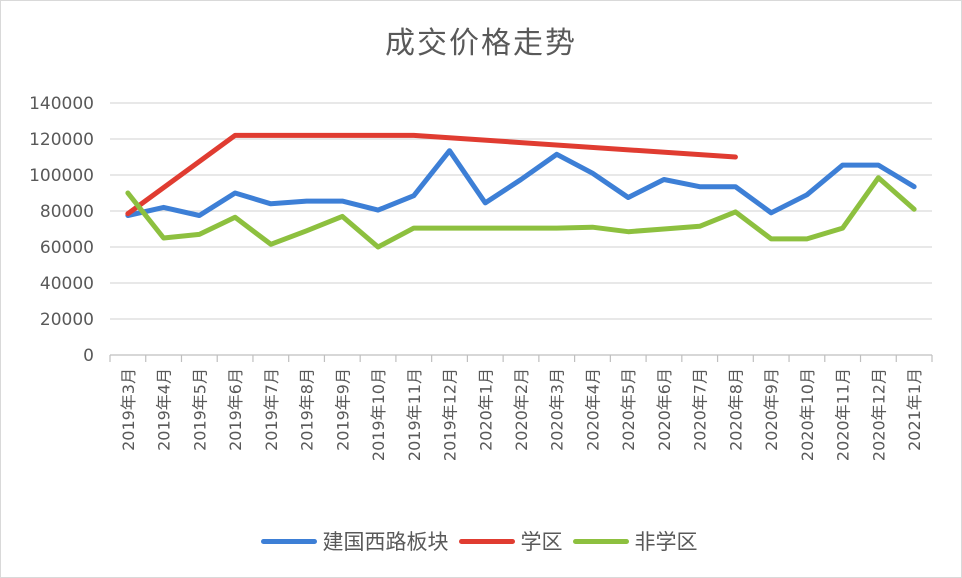 The height and width of the screenshot is (578, 962). Describe the element at coordinates (61, 104) in the screenshot. I see `y-tick-label: 140000` at that location.